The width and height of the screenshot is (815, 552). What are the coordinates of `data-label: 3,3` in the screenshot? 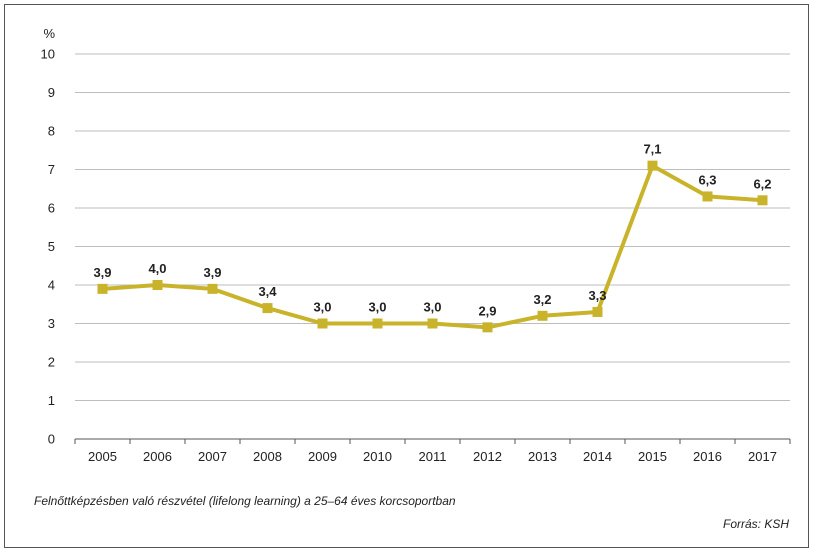 It's located at (597, 295).